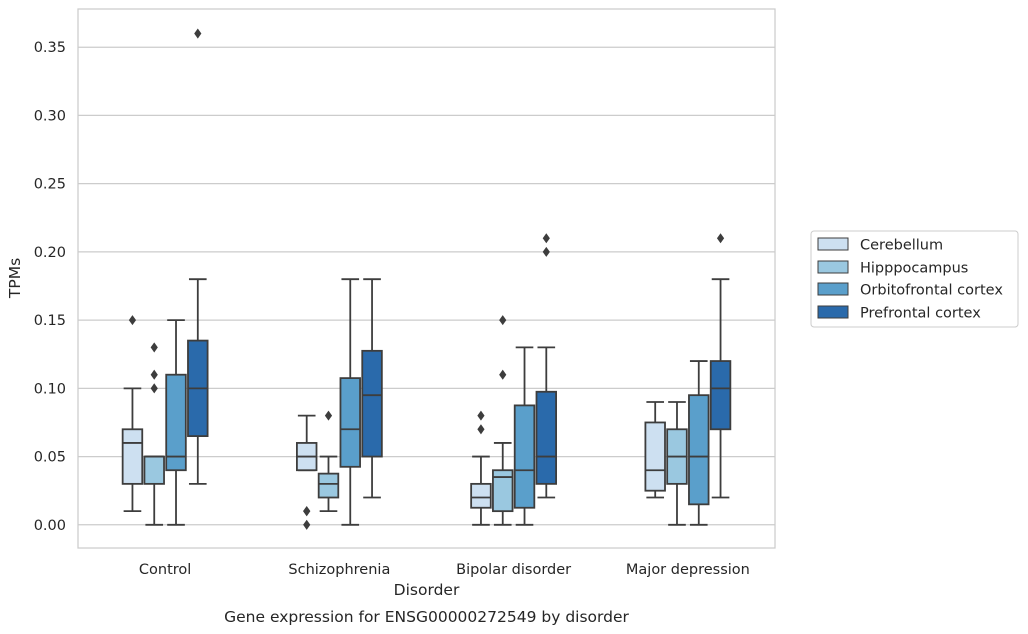 This screenshot has width=1028, height=634. I want to click on y-axis-title: TPMs, so click(15, 278).